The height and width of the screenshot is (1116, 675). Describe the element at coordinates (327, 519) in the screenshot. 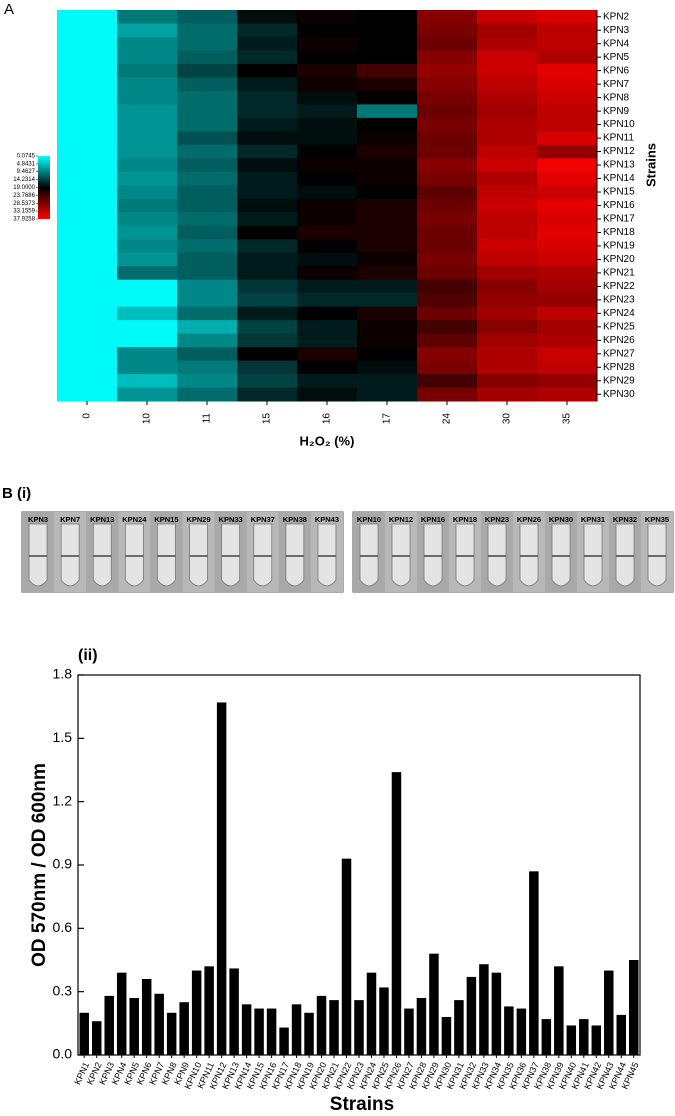

I see `tube-label: KPN43` at that location.